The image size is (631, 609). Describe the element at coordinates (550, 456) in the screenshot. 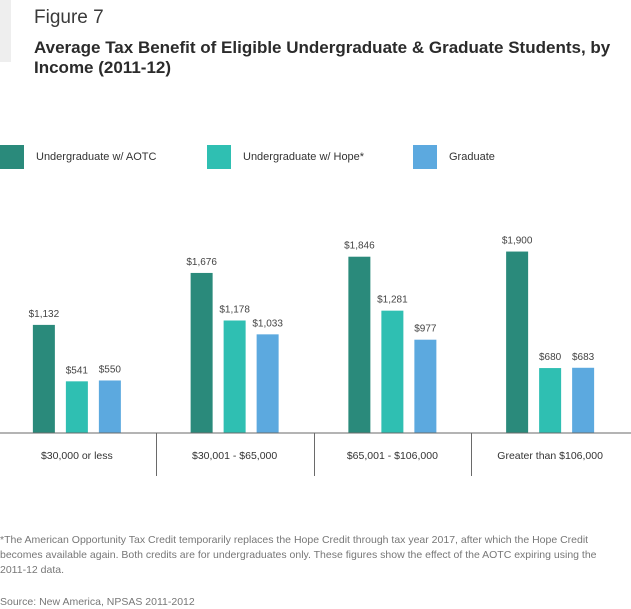

I see `category-label-3: Greater than $106,000` at that location.